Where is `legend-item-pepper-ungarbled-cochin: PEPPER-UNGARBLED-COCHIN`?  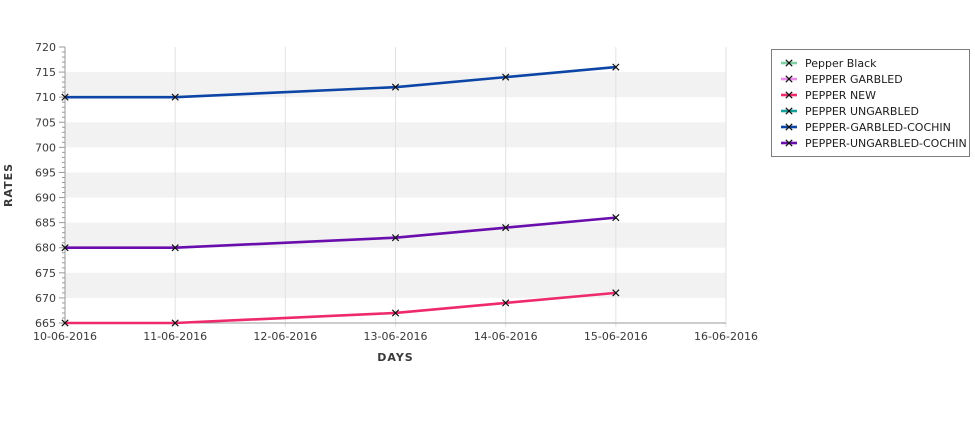
legend-item-pepper-ungarbled-cochin: PEPPER-UNGARBLED-COCHIN is located at coordinates (873, 143).